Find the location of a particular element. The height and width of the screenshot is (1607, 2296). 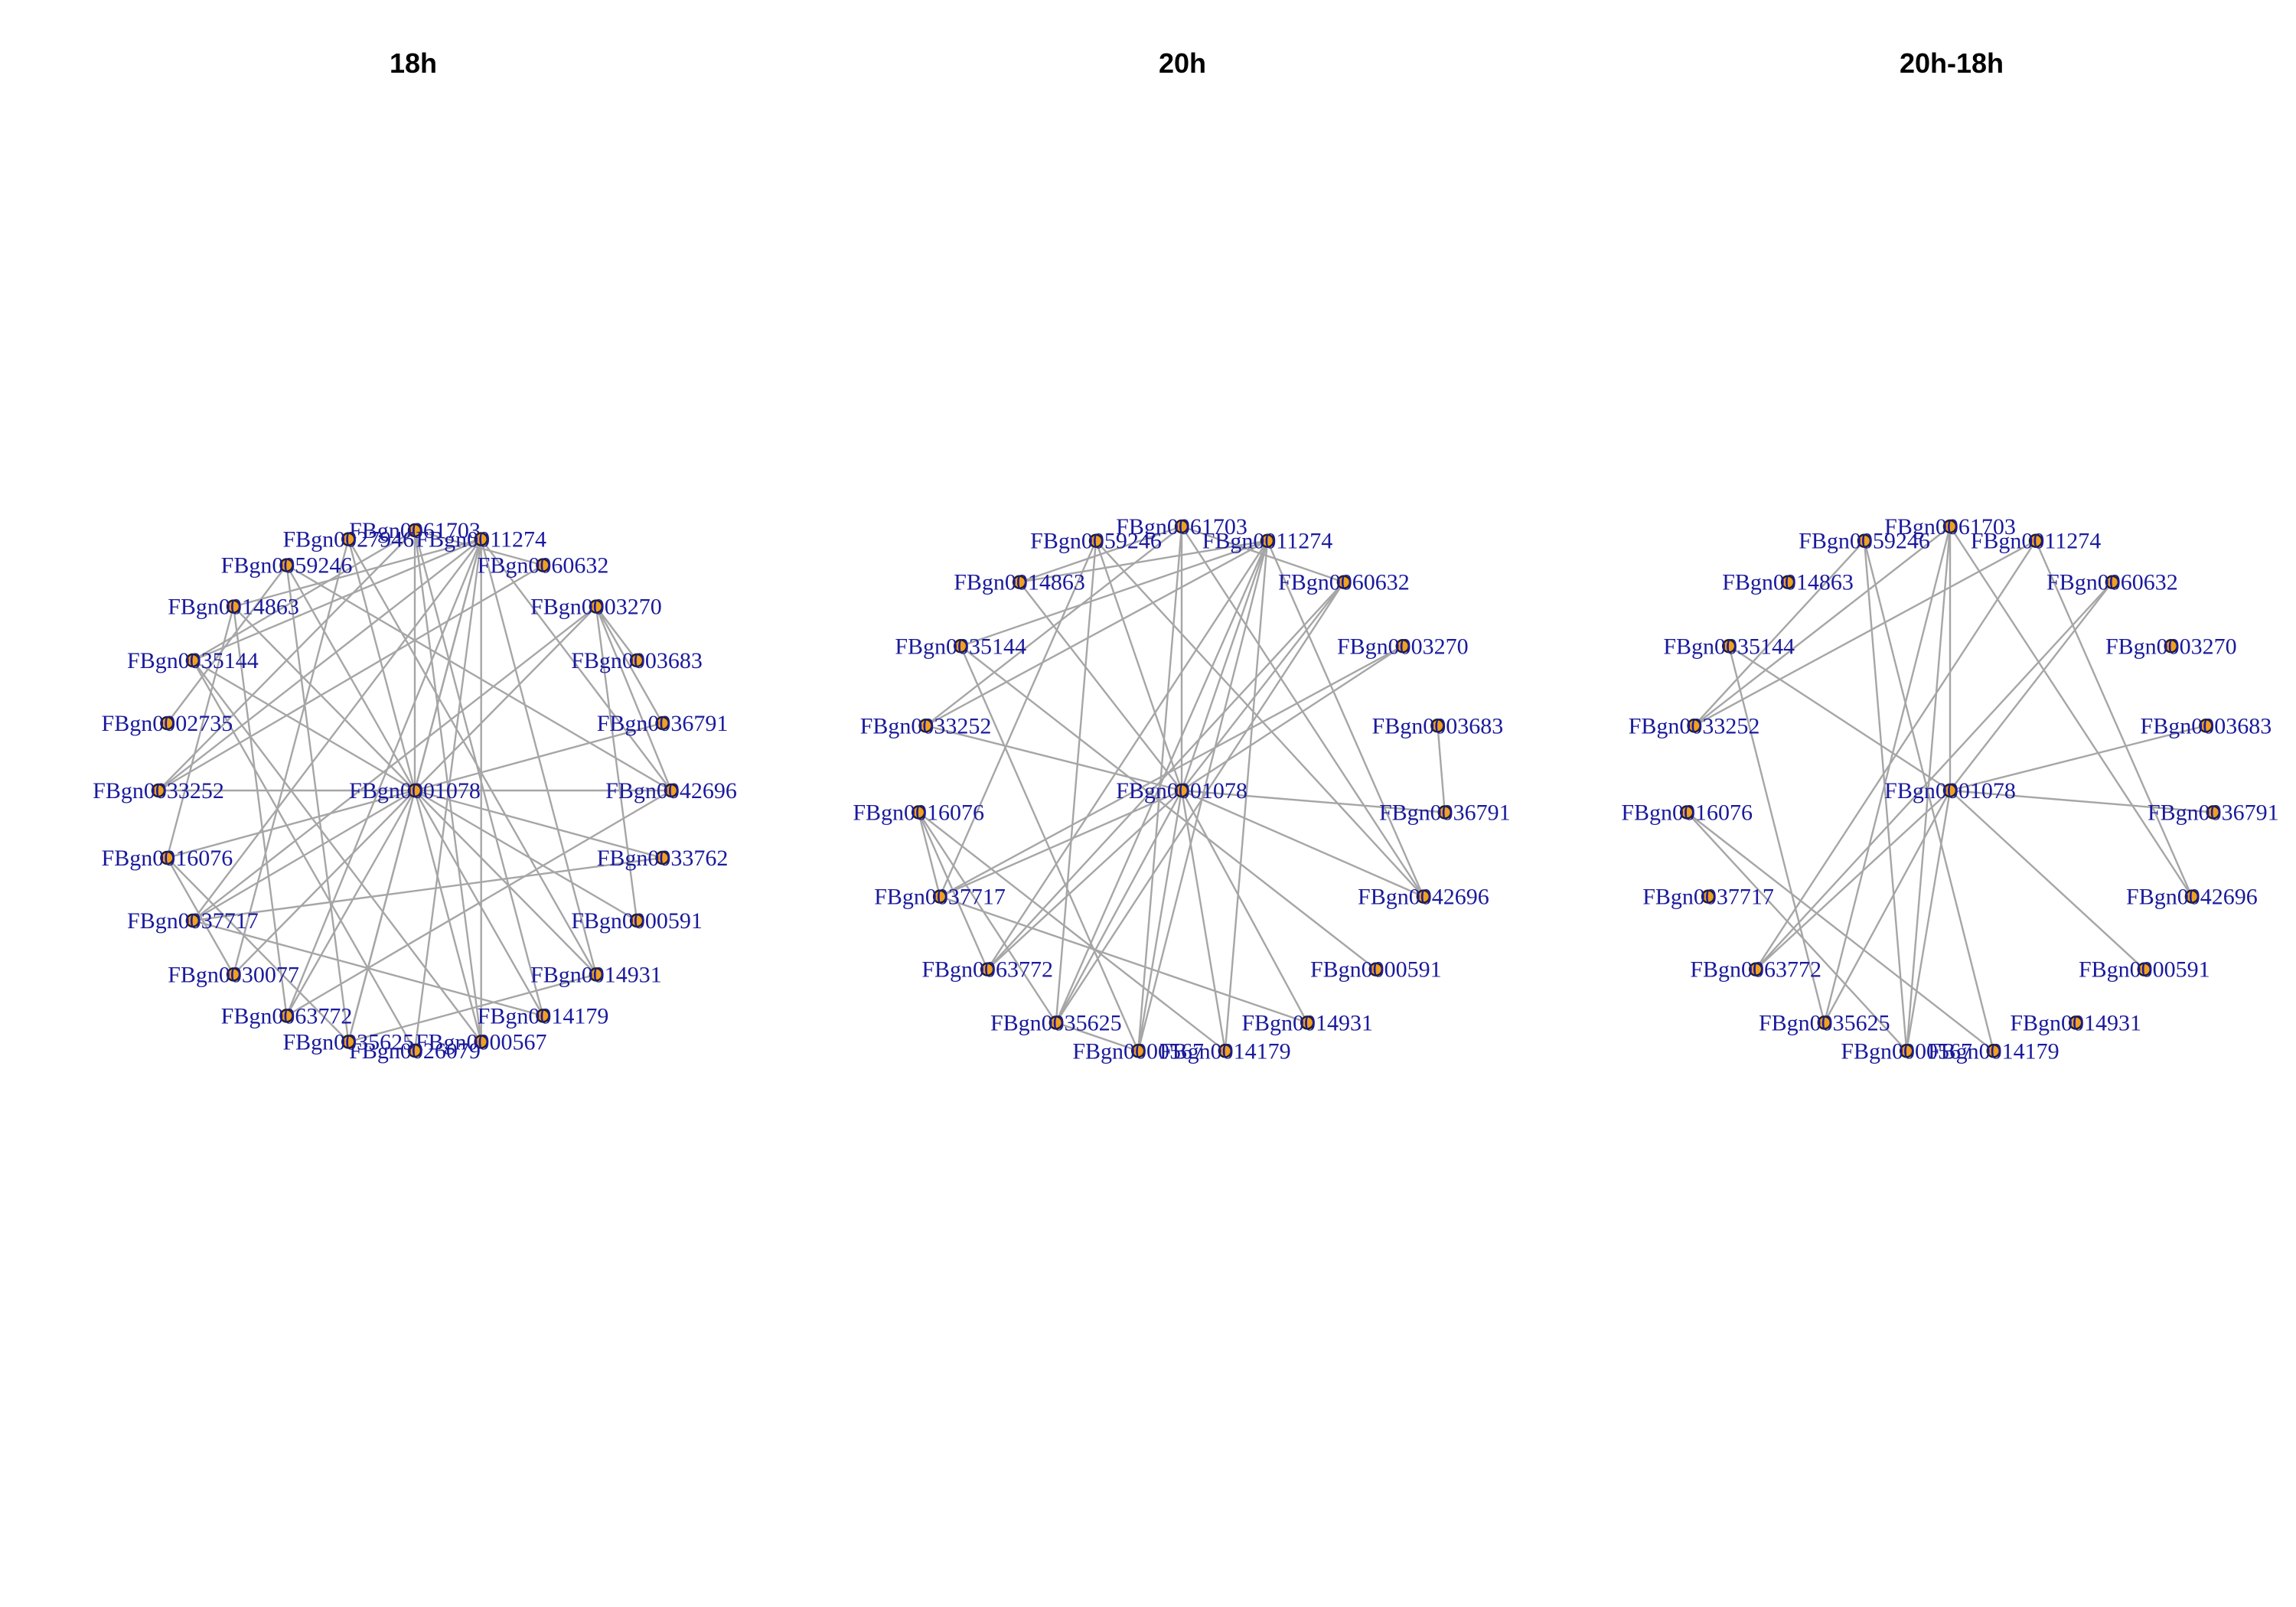

edge-FBgn0059246-FBgn0014179 is located at coordinates (1928, 796).